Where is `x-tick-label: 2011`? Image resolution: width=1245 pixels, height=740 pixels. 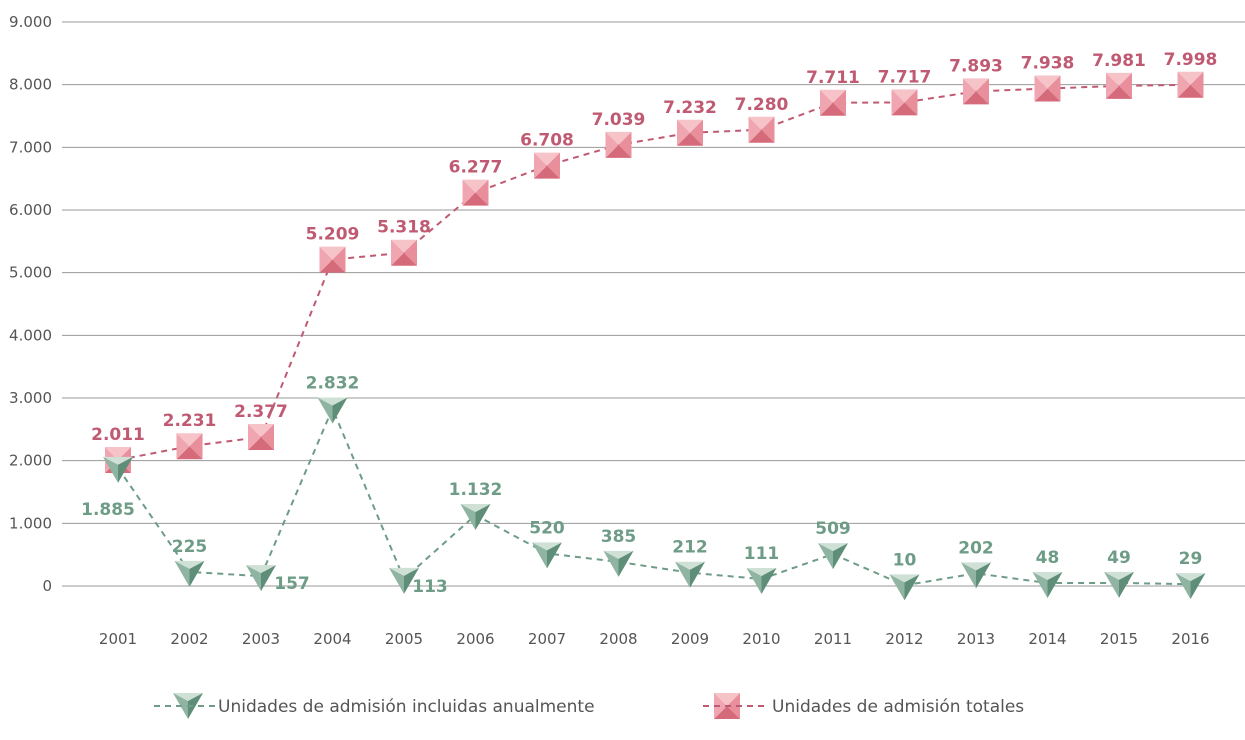 x-tick-label: 2011 is located at coordinates (833, 639).